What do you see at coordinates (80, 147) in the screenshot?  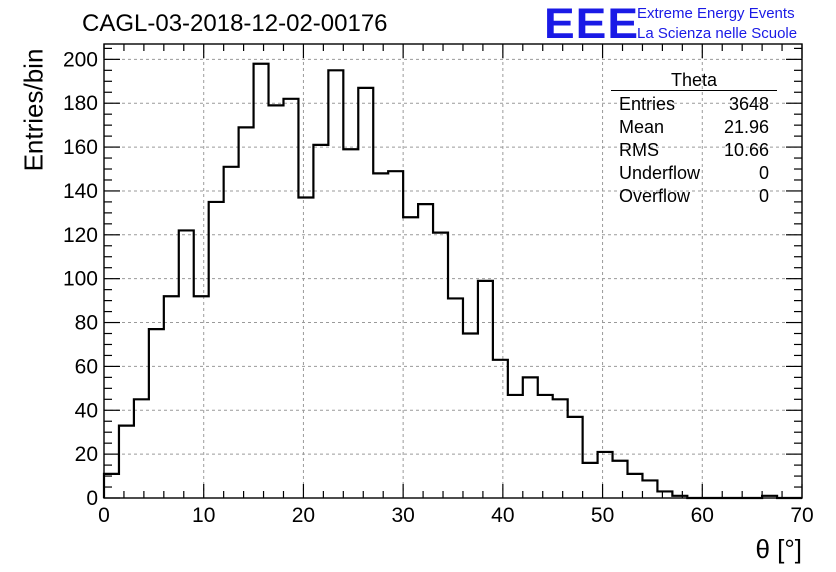 I see `y-tick-label: 160` at bounding box center [80, 147].